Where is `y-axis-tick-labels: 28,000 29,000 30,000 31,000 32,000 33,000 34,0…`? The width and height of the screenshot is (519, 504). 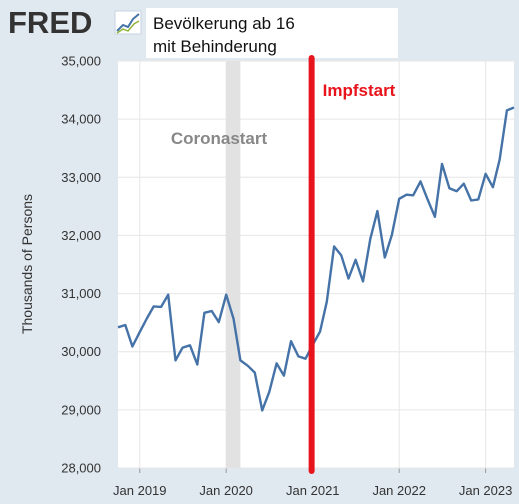
y-axis-tick-labels: 28,000 29,000 30,000 31,000 32,000 33,000 34,0… is located at coordinates (81, 265).